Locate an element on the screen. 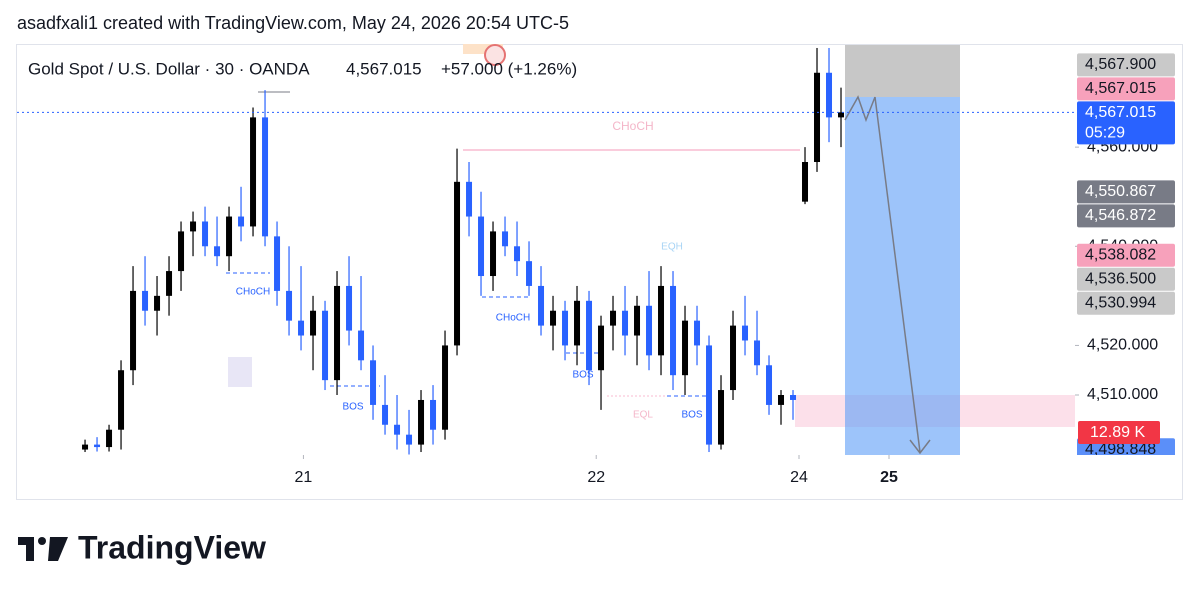 The width and height of the screenshot is (1199, 598). price-label: 4,538.082 is located at coordinates (1120, 255).